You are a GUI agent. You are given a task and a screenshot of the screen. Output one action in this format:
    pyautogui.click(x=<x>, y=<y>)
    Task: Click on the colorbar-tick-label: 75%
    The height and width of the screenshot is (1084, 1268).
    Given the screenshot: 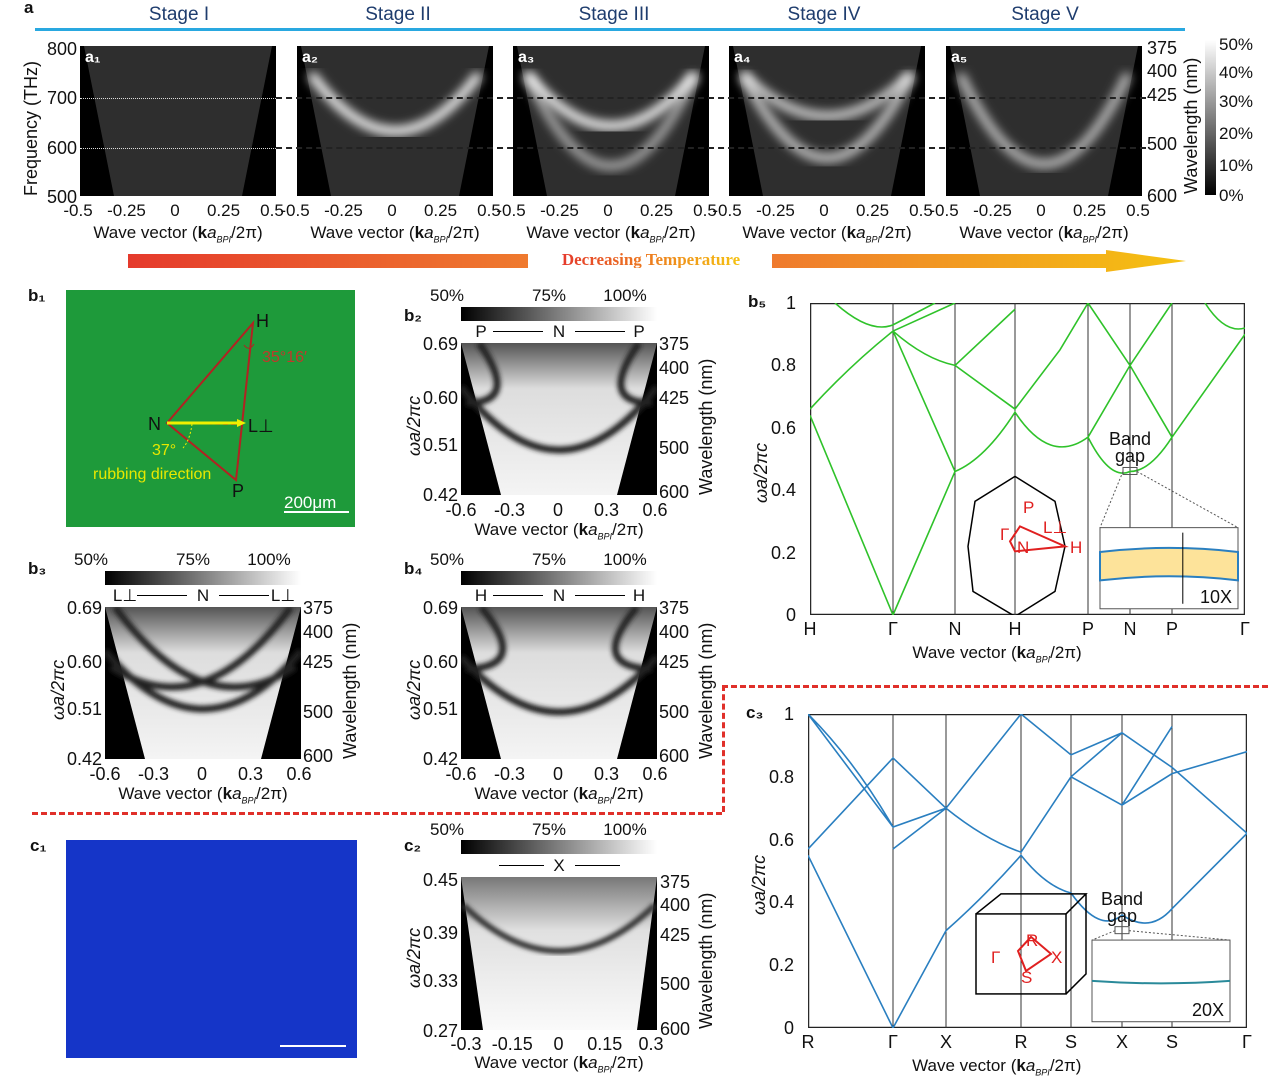 What is the action you would take?
    pyautogui.click(x=549, y=559)
    